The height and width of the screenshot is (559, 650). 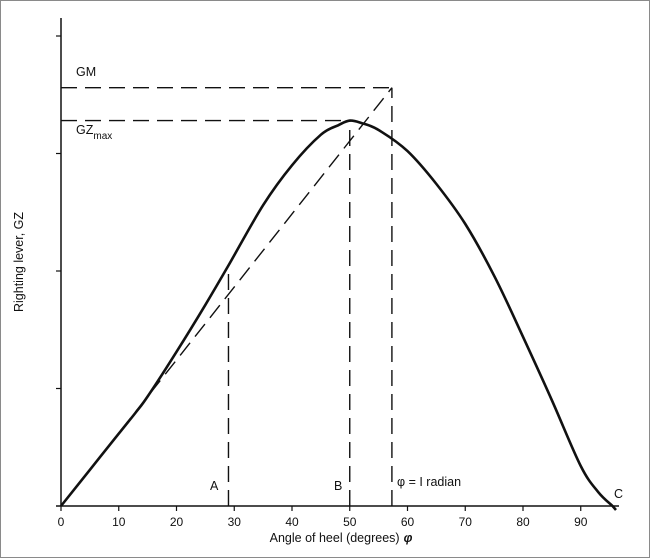 I want to click on gzmax-label-main: GZ, so click(x=85, y=130).